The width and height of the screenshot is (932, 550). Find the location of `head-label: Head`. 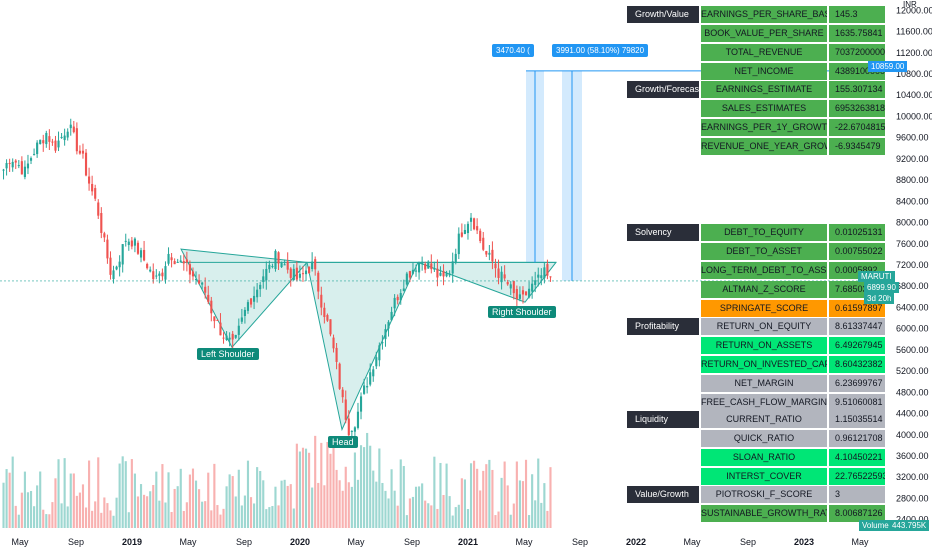

head-label: Head is located at coordinates (343, 442).